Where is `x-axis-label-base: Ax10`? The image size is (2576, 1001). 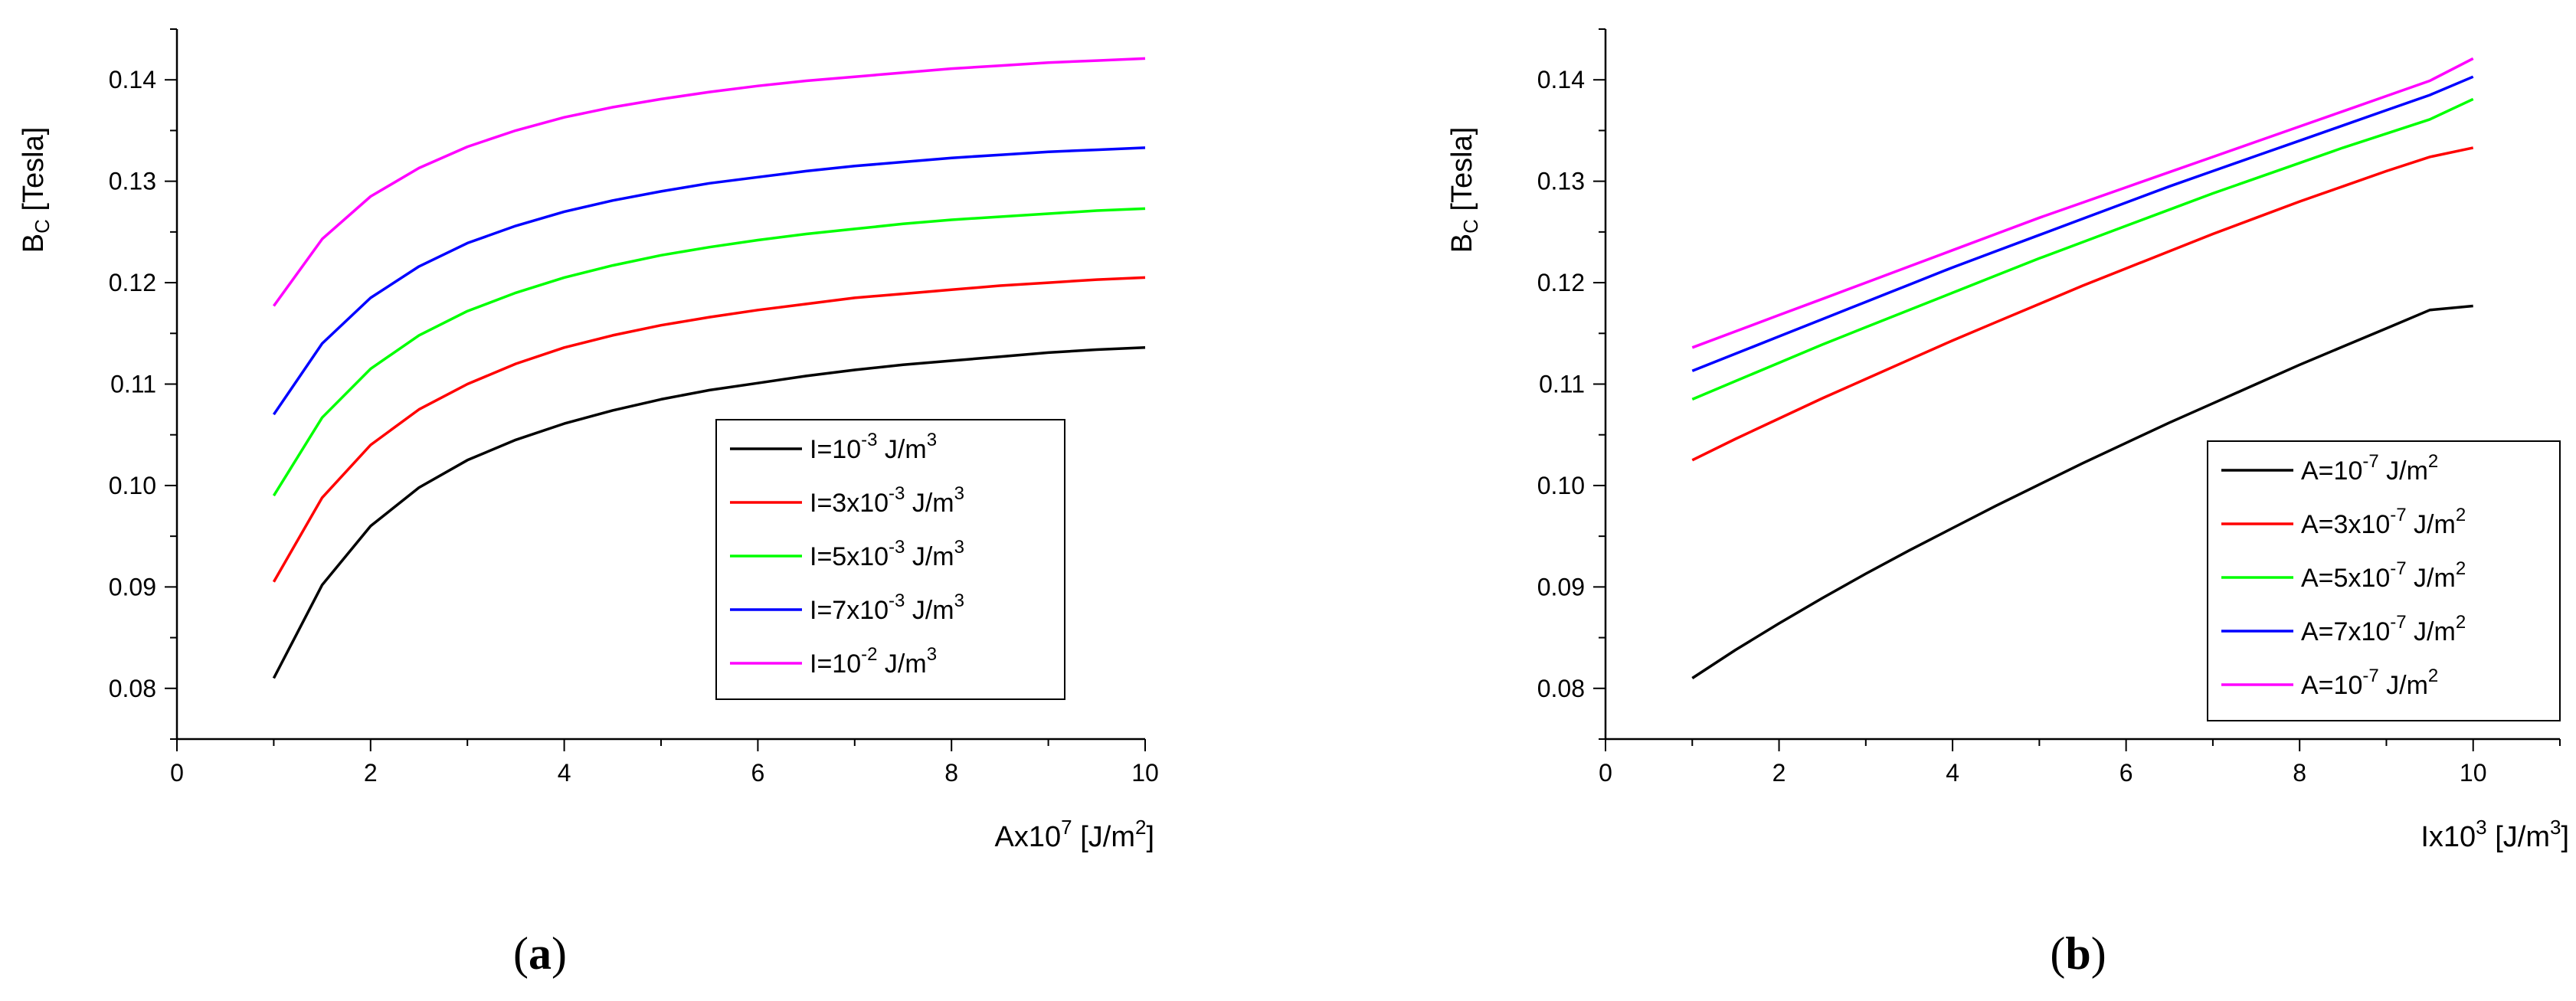
x-axis-label-base: Ax10 is located at coordinates (1028, 837).